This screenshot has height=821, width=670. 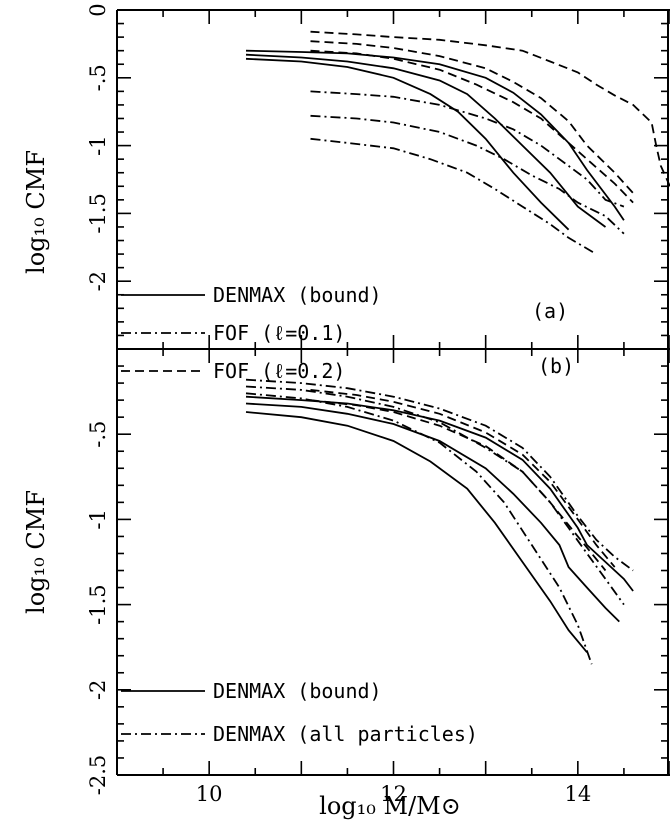 What do you see at coordinates (550, 311) in the screenshot?
I see `panel-label: (a)` at bounding box center [550, 311].